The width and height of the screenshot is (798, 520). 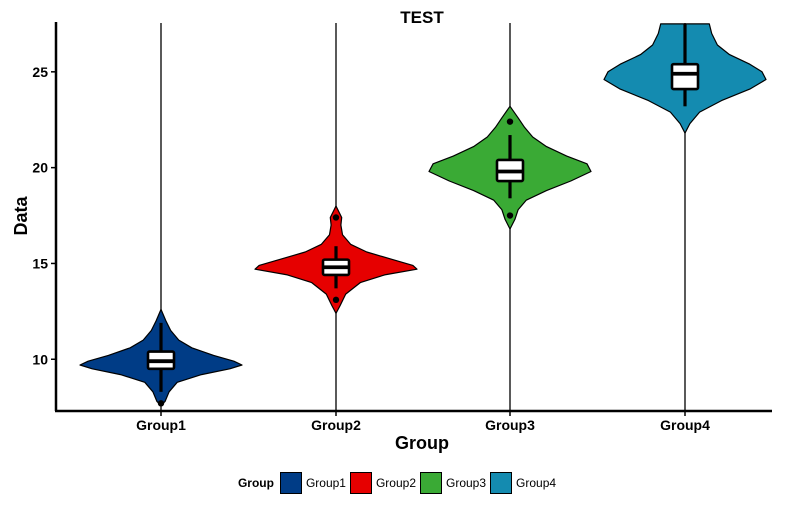 I want to click on legend-label: Group1, so click(x=325, y=483).